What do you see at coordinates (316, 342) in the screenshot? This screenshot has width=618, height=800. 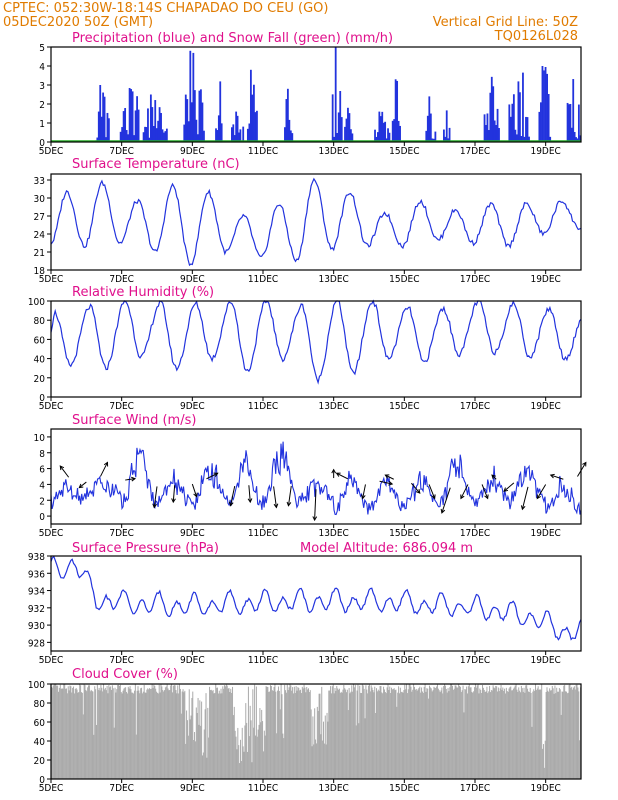 I see `humidity-line` at bounding box center [316, 342].